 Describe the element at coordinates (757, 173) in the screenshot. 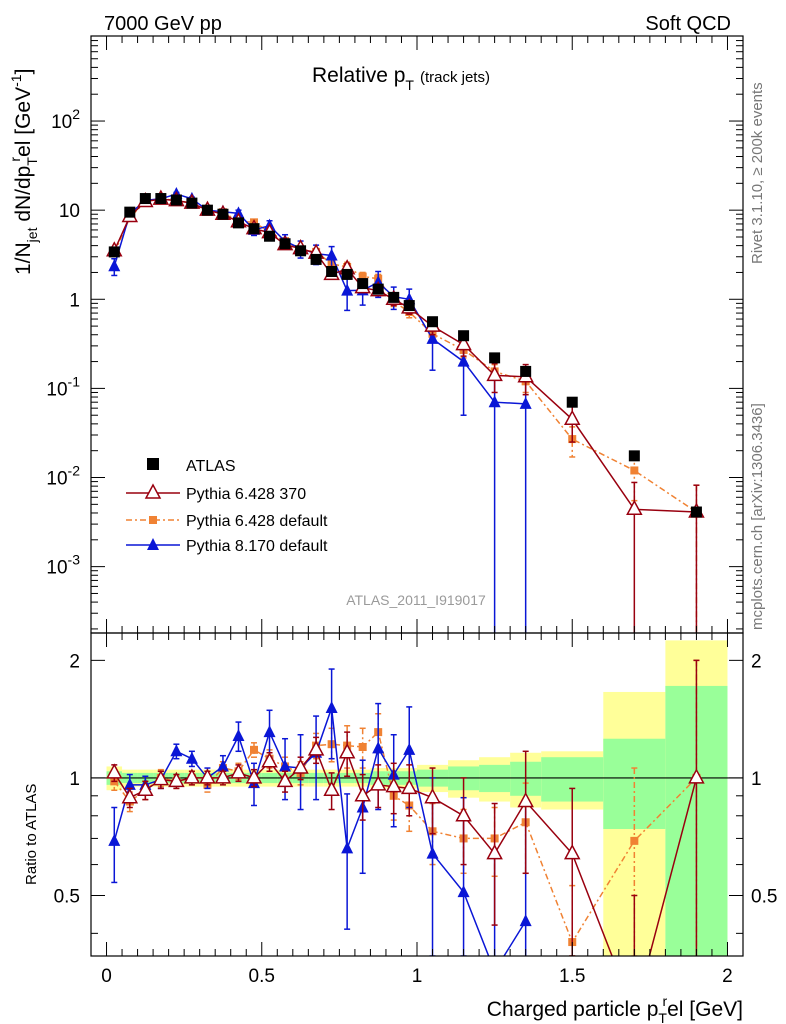

I see `rivet-label: Rivet 3.1.10, ≥ 200k events` at that location.